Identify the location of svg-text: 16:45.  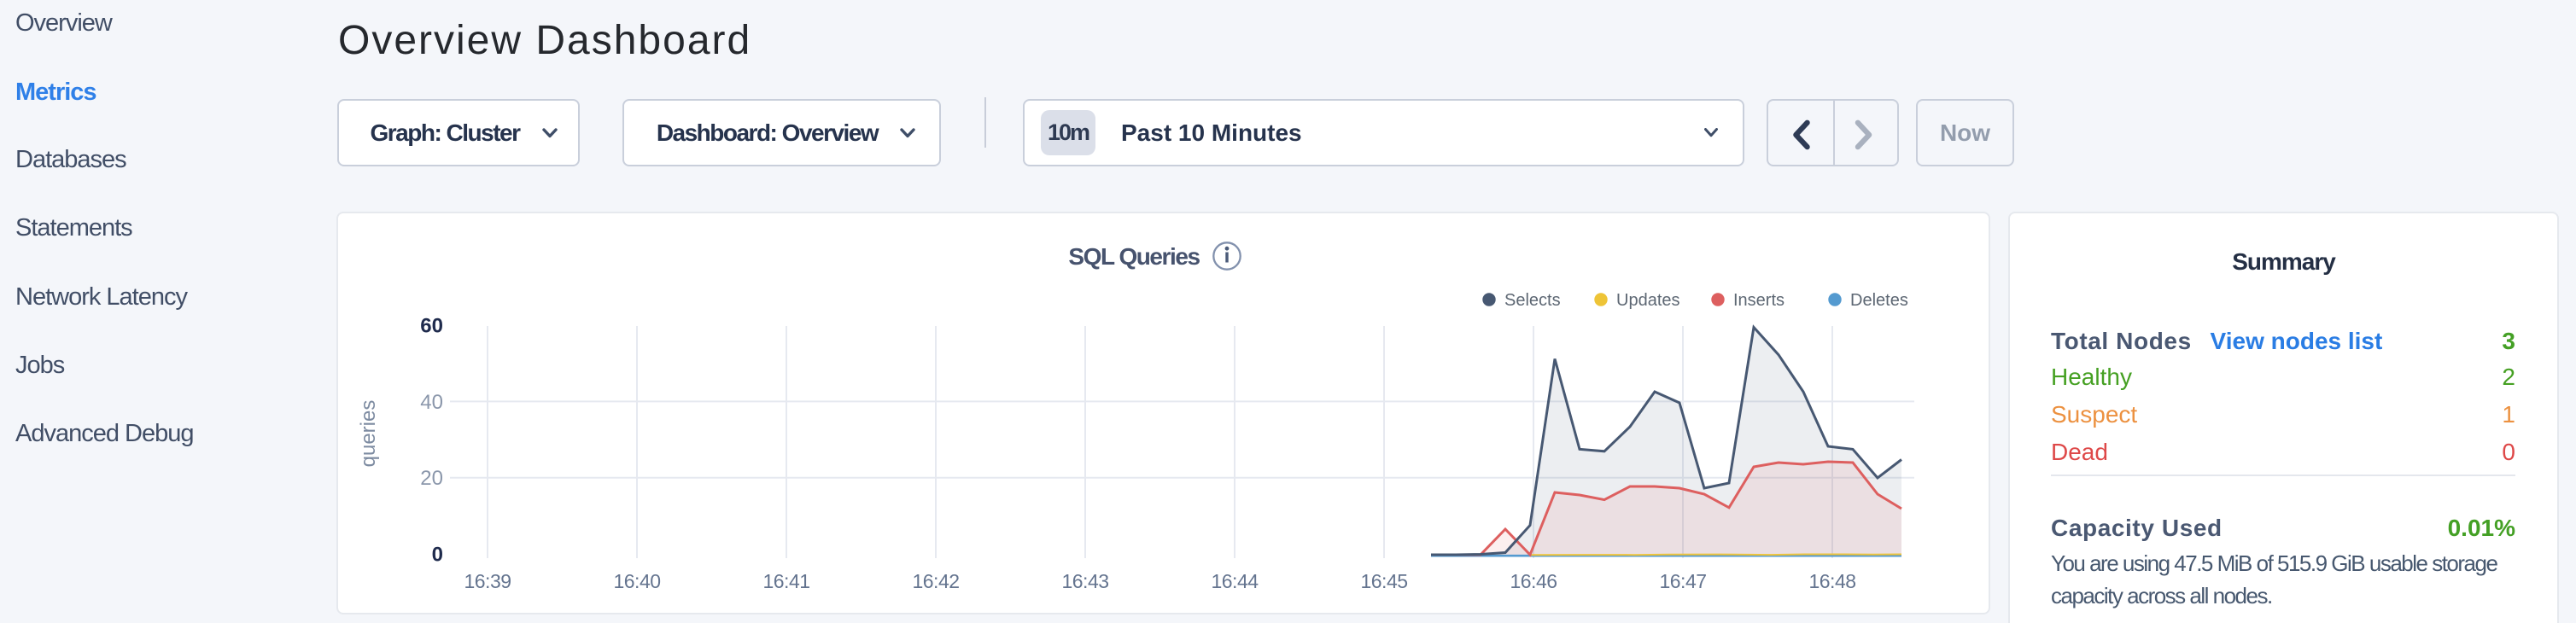
(1383, 581).